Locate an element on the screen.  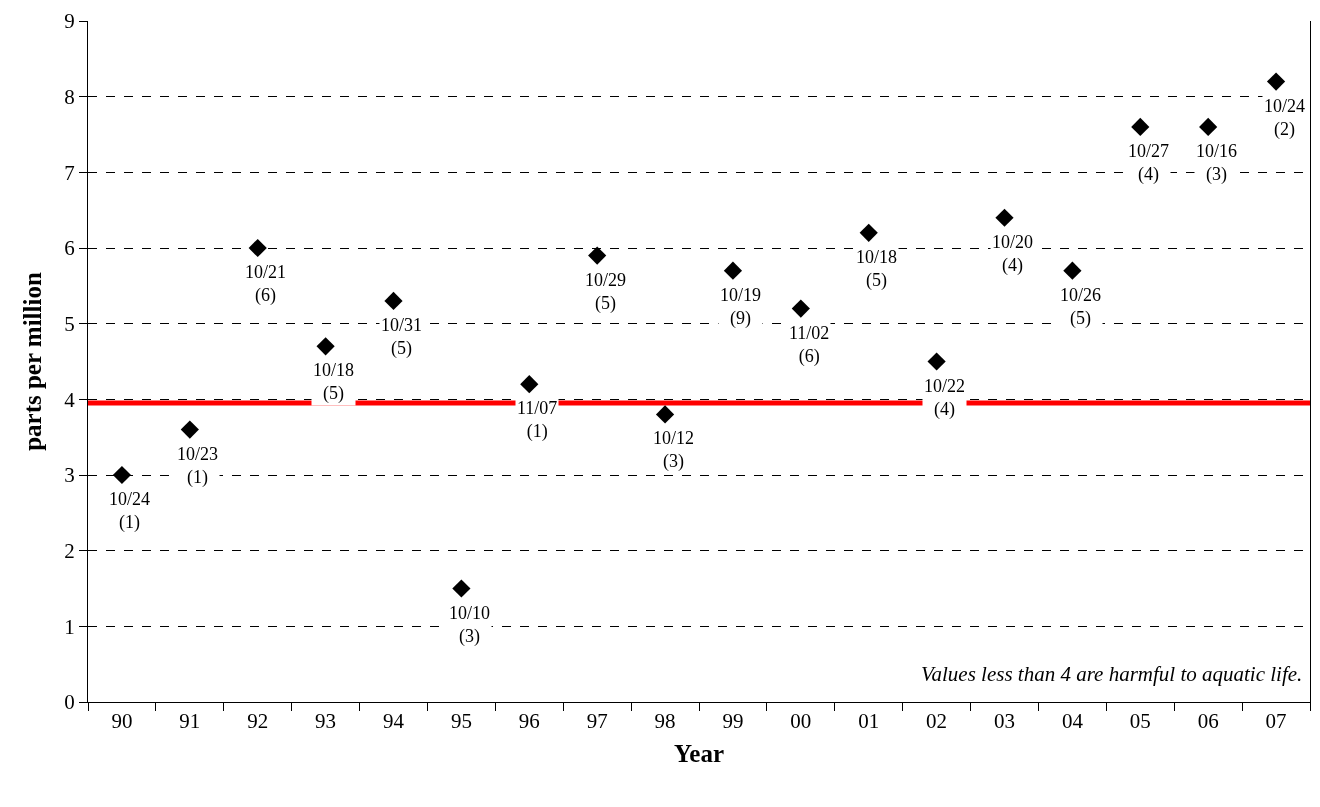
y-tick-label: 6 is located at coordinates (69, 248).